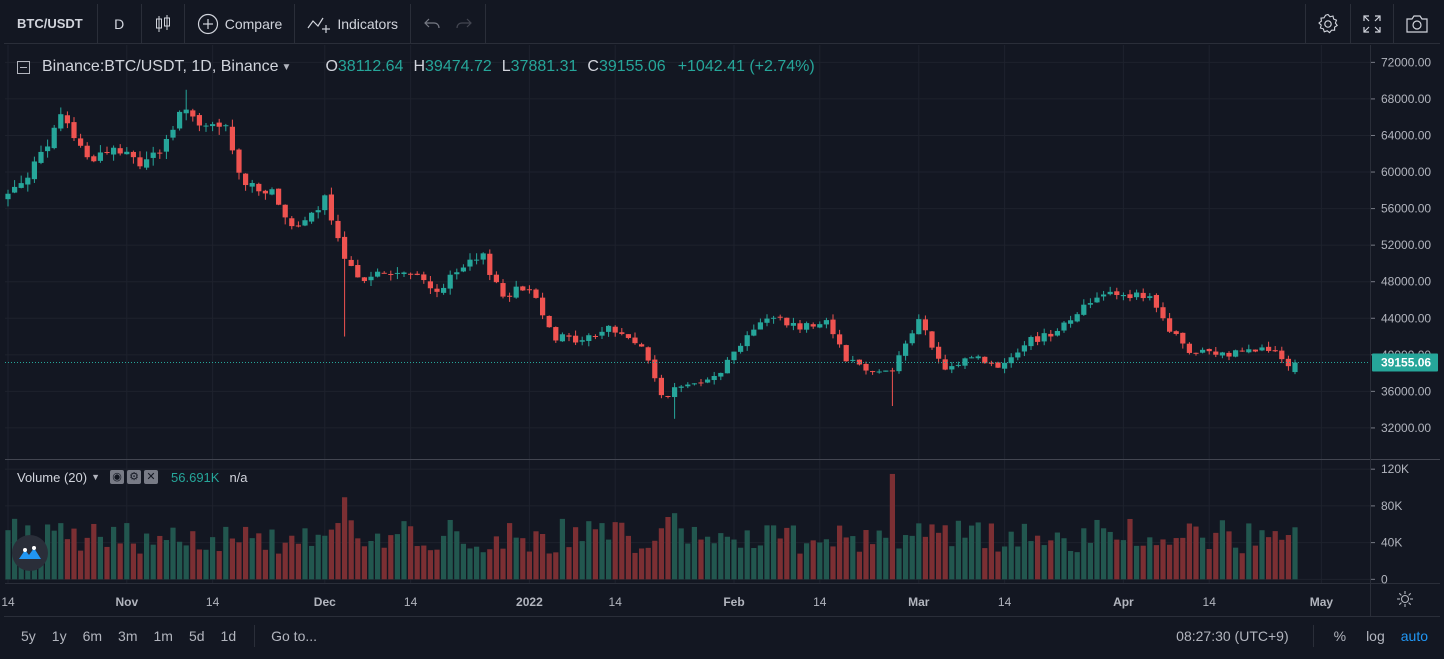 The height and width of the screenshot is (659, 1444). Describe the element at coordinates (1416, 23) in the screenshot. I see `screenshot-button` at that location.